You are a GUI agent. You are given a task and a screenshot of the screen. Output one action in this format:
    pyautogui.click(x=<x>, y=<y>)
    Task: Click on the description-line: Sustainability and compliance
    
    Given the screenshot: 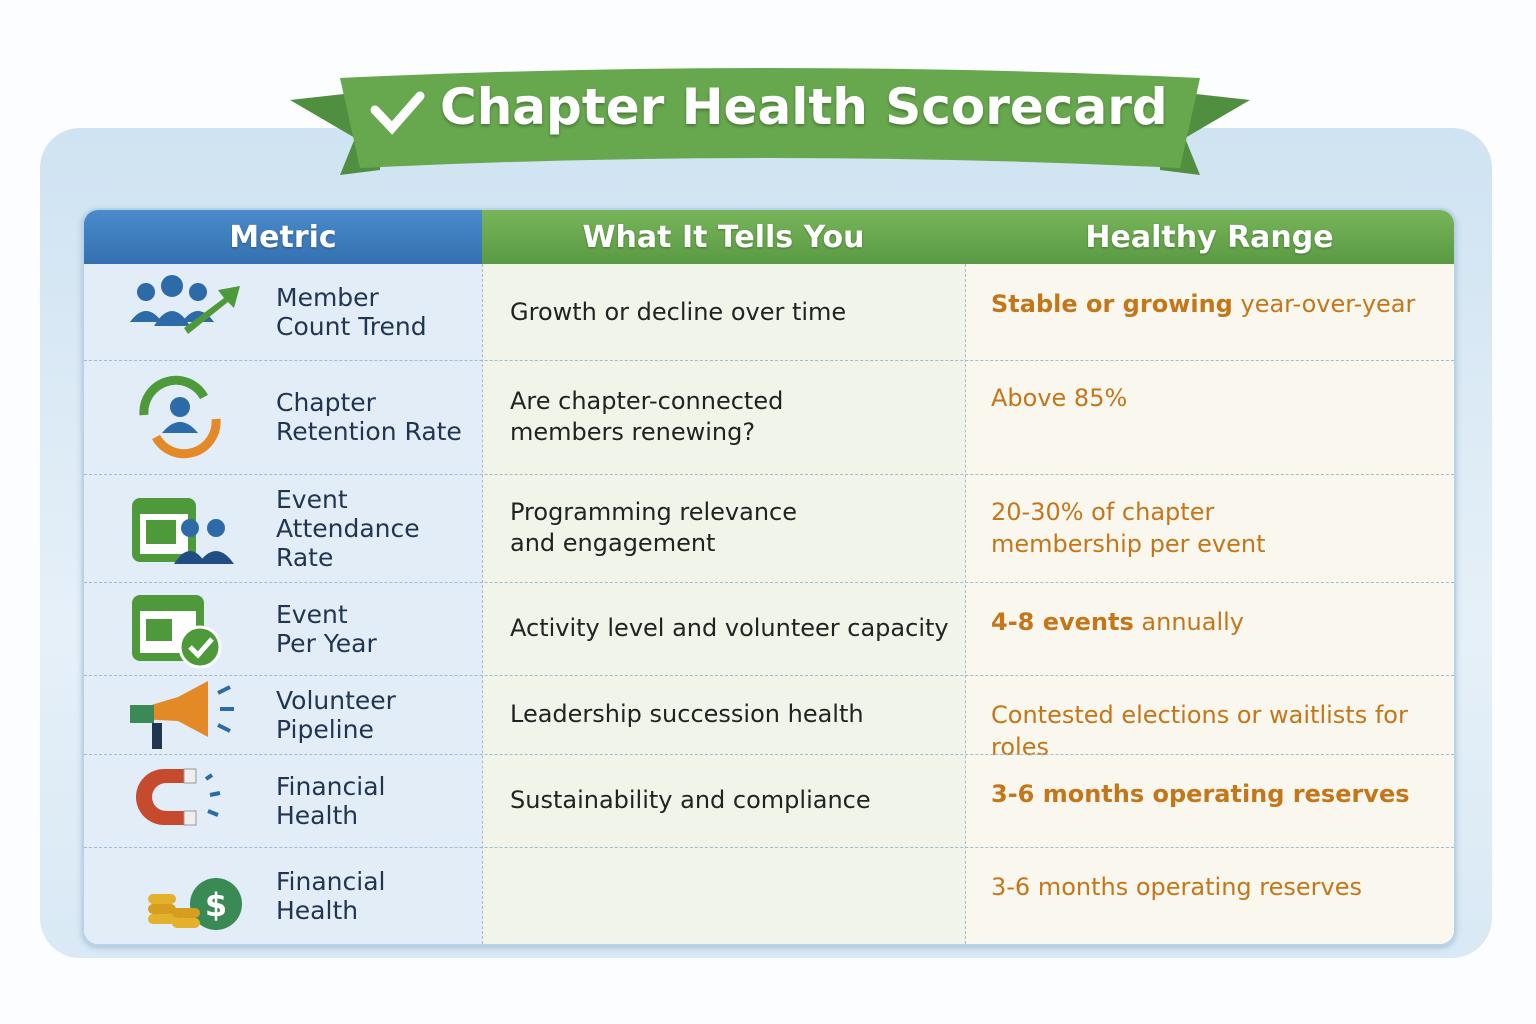 What is the action you would take?
    pyautogui.click(x=690, y=800)
    